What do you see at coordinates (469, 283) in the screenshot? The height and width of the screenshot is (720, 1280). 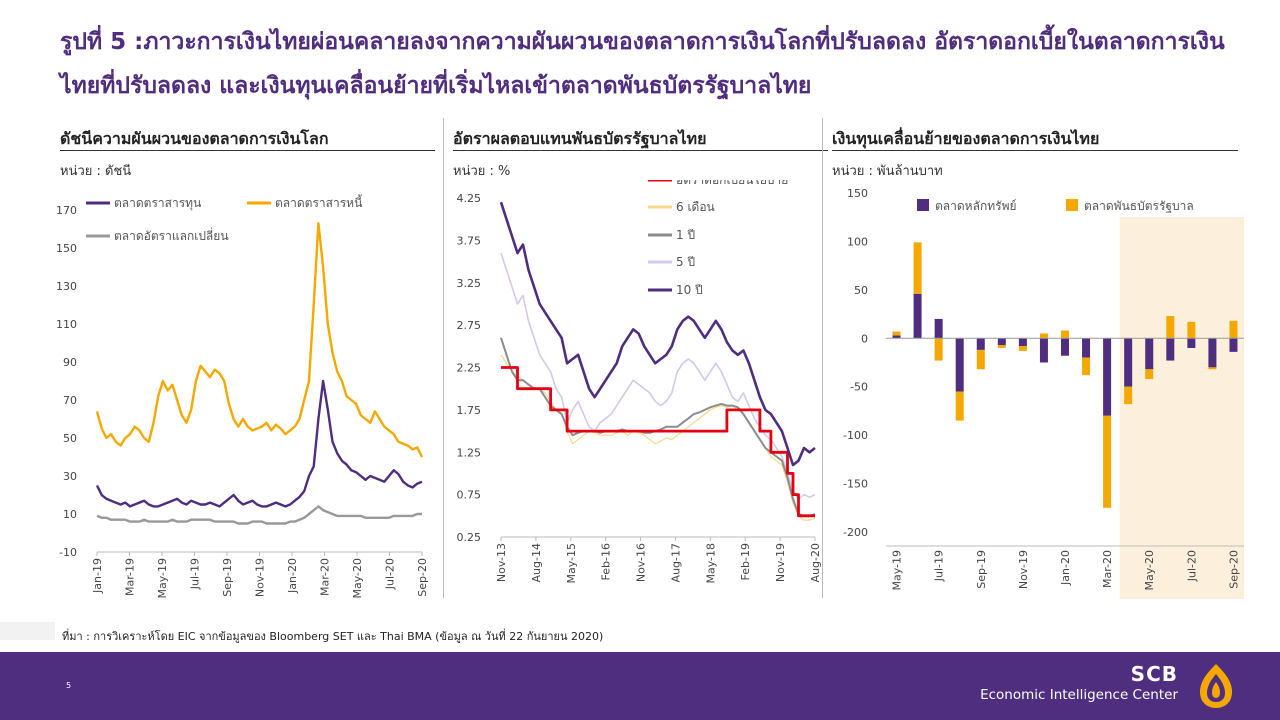 I see `y-tick-label: 3.25` at bounding box center [469, 283].